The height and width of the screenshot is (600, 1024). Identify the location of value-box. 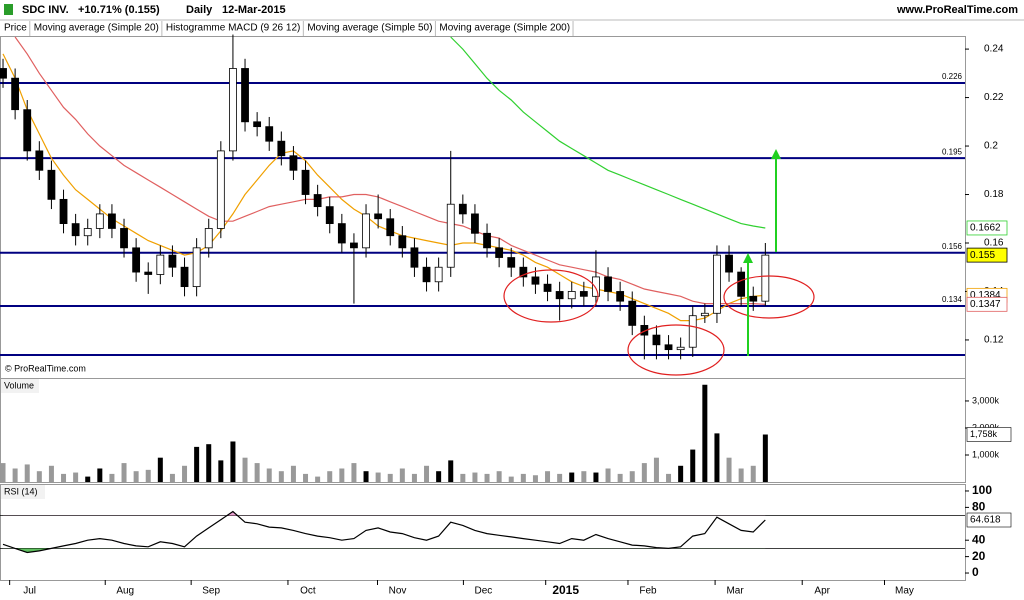
(987, 228).